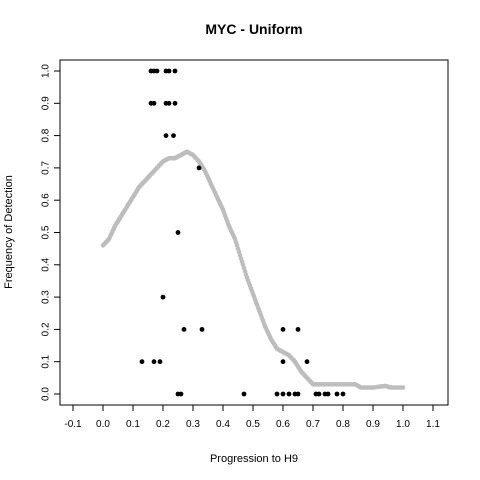  I want to click on y-axis-label: Frequency of Detection, so click(9, 232).